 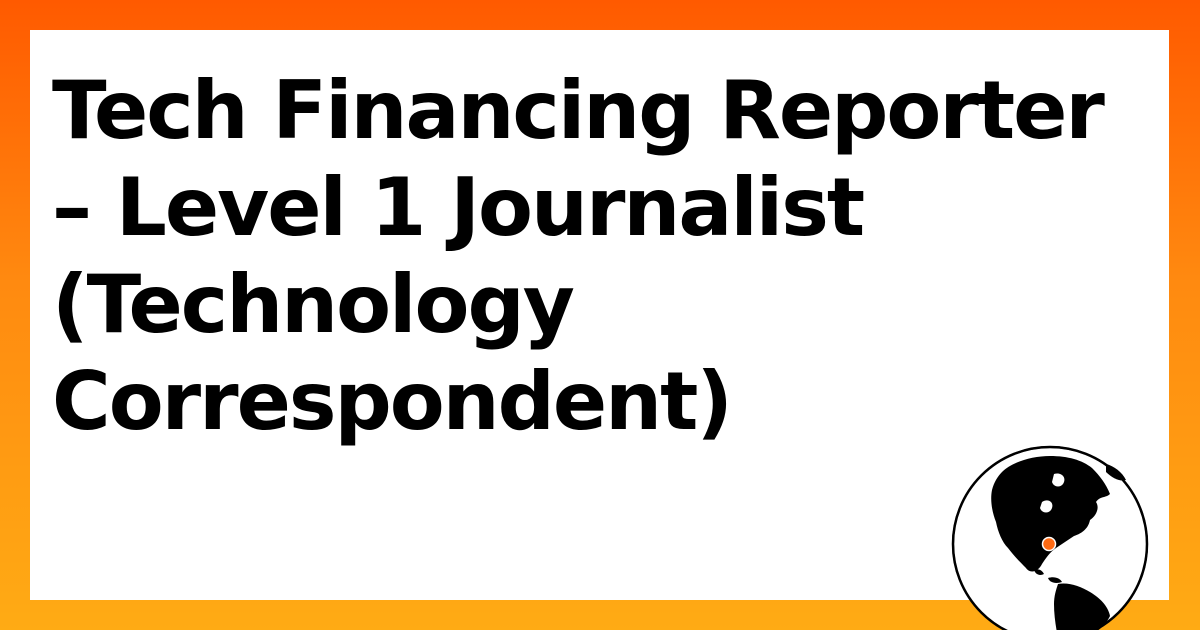 What do you see at coordinates (1049, 544) in the screenshot?
I see `location-marker-icon` at bounding box center [1049, 544].